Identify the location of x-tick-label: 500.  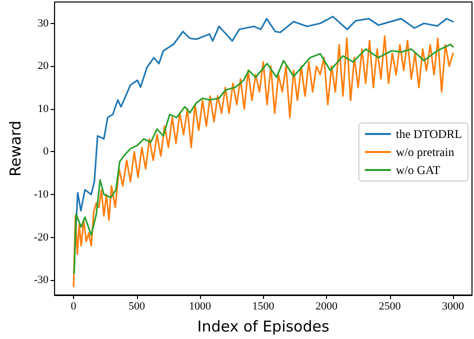
(137, 306).